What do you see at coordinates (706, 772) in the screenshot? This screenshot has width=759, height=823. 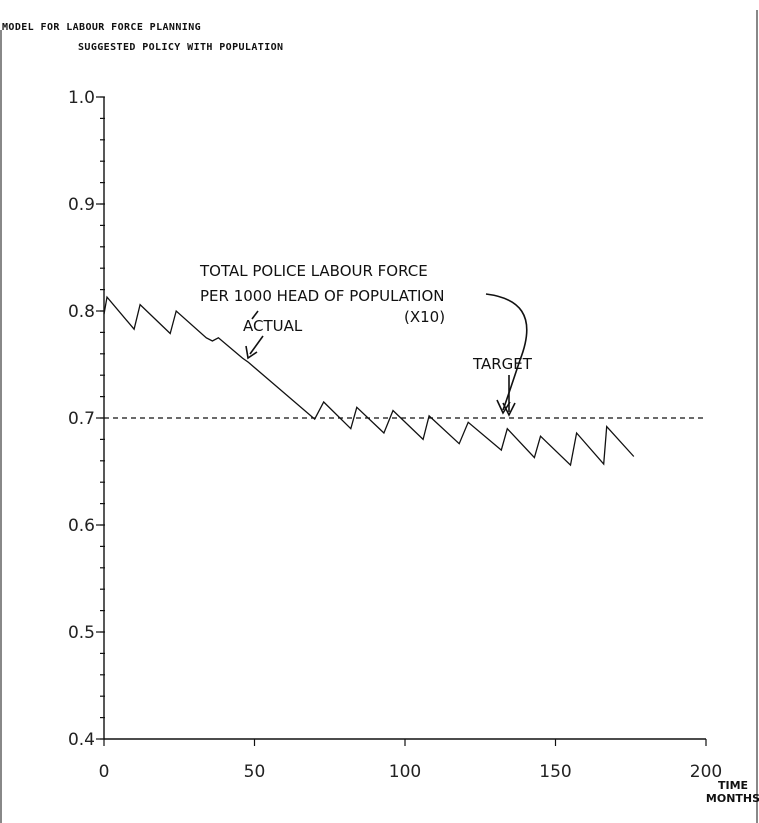 I see `x-tick-label: 200` at bounding box center [706, 772].